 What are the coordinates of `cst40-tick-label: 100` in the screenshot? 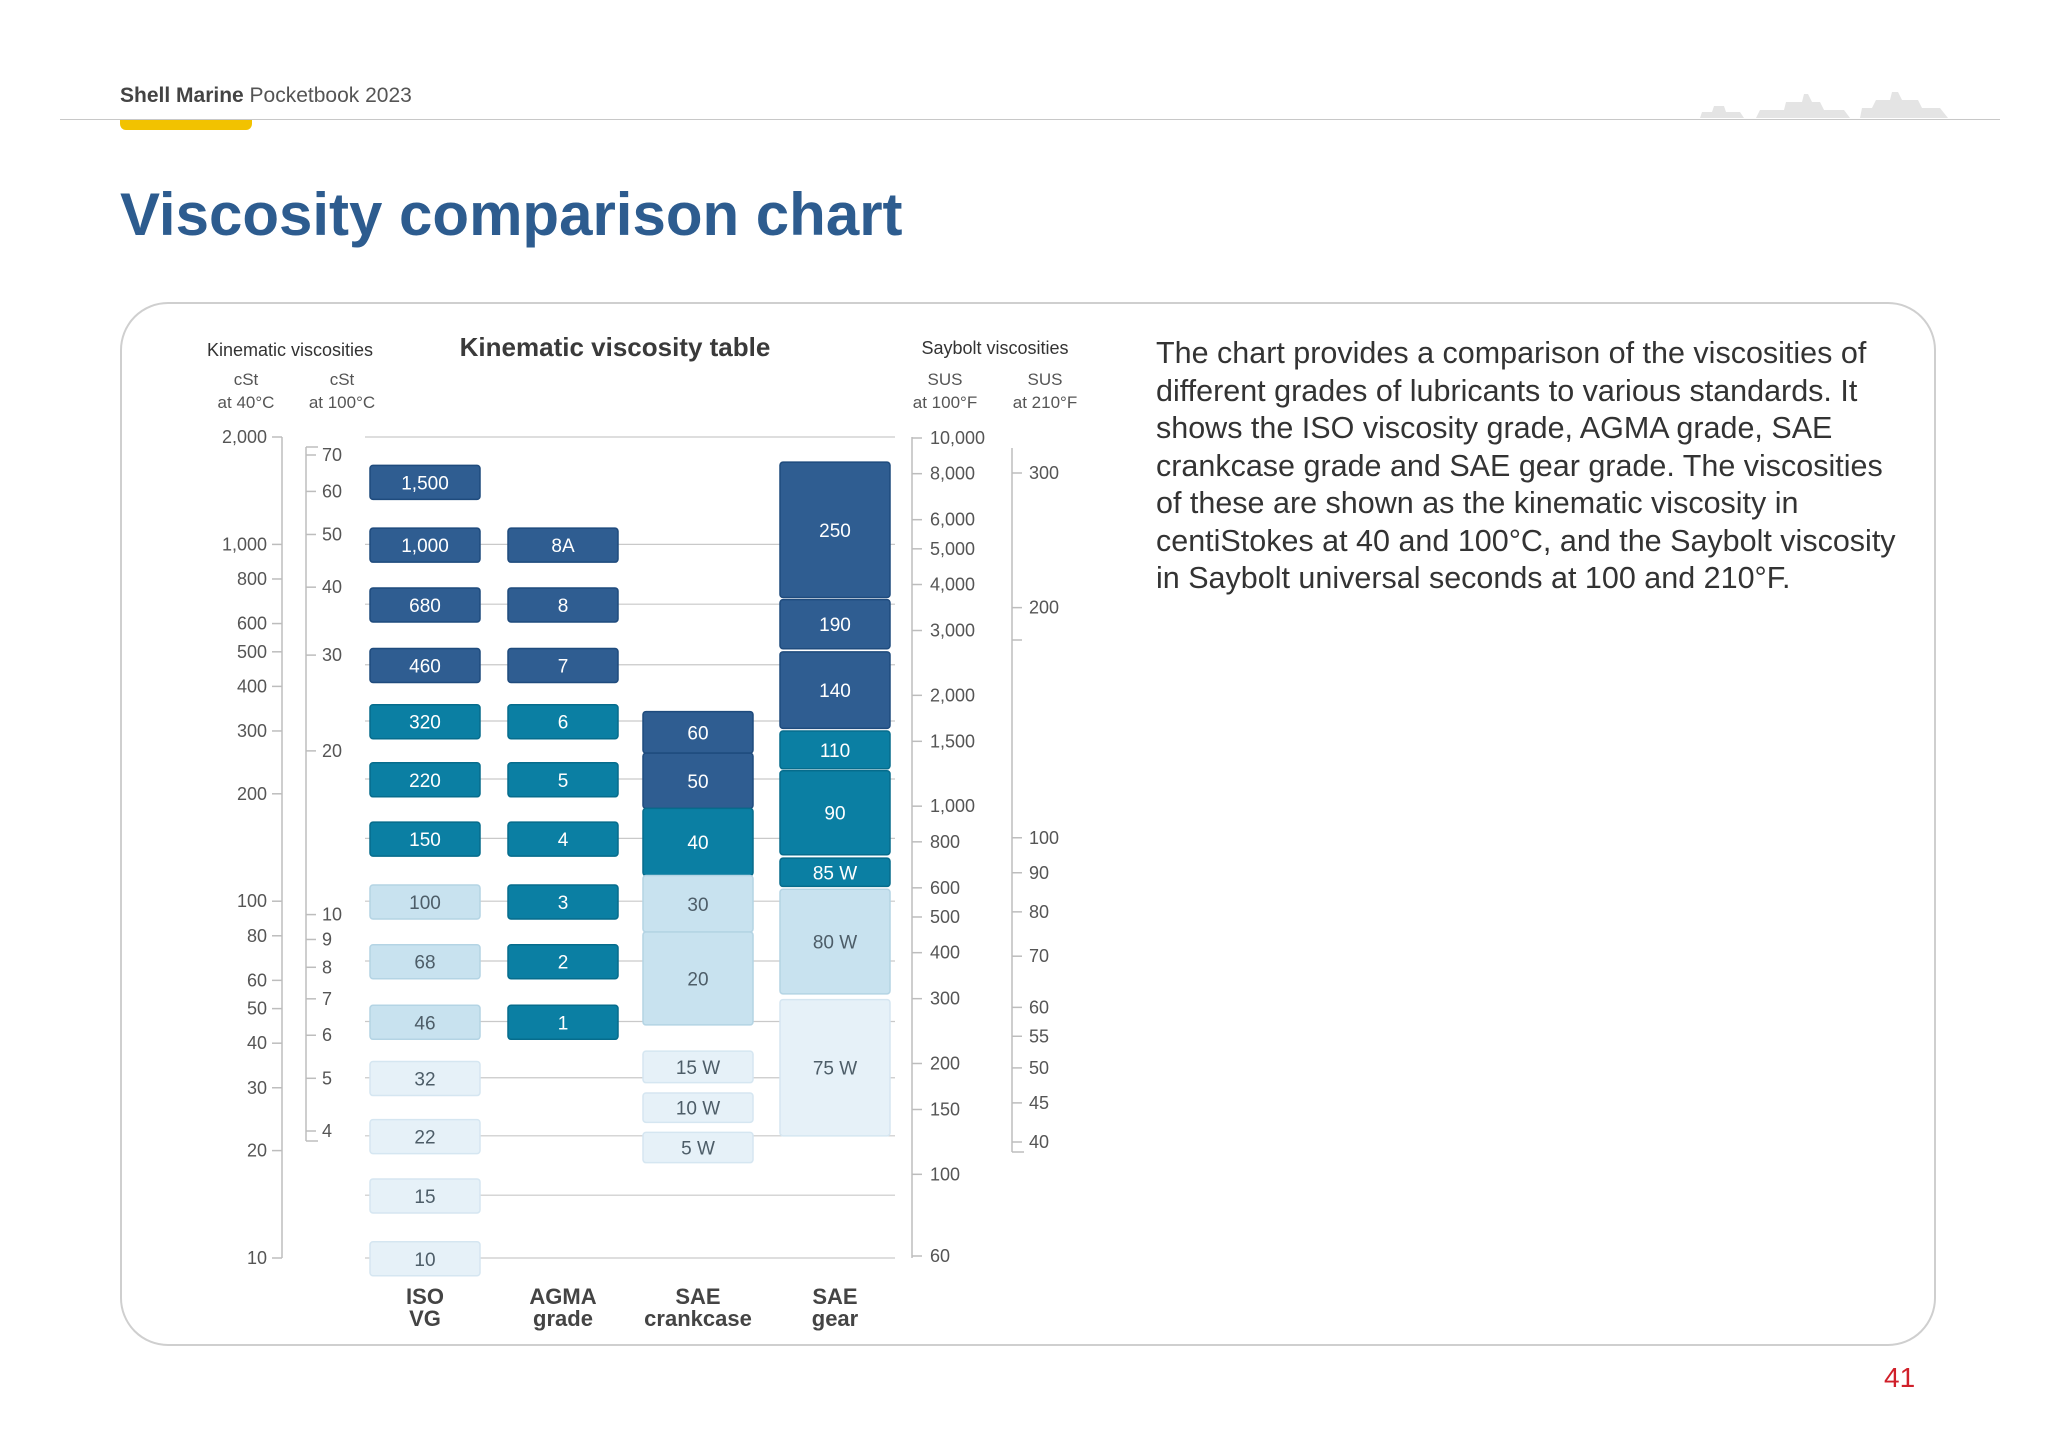 It's located at (252, 901).